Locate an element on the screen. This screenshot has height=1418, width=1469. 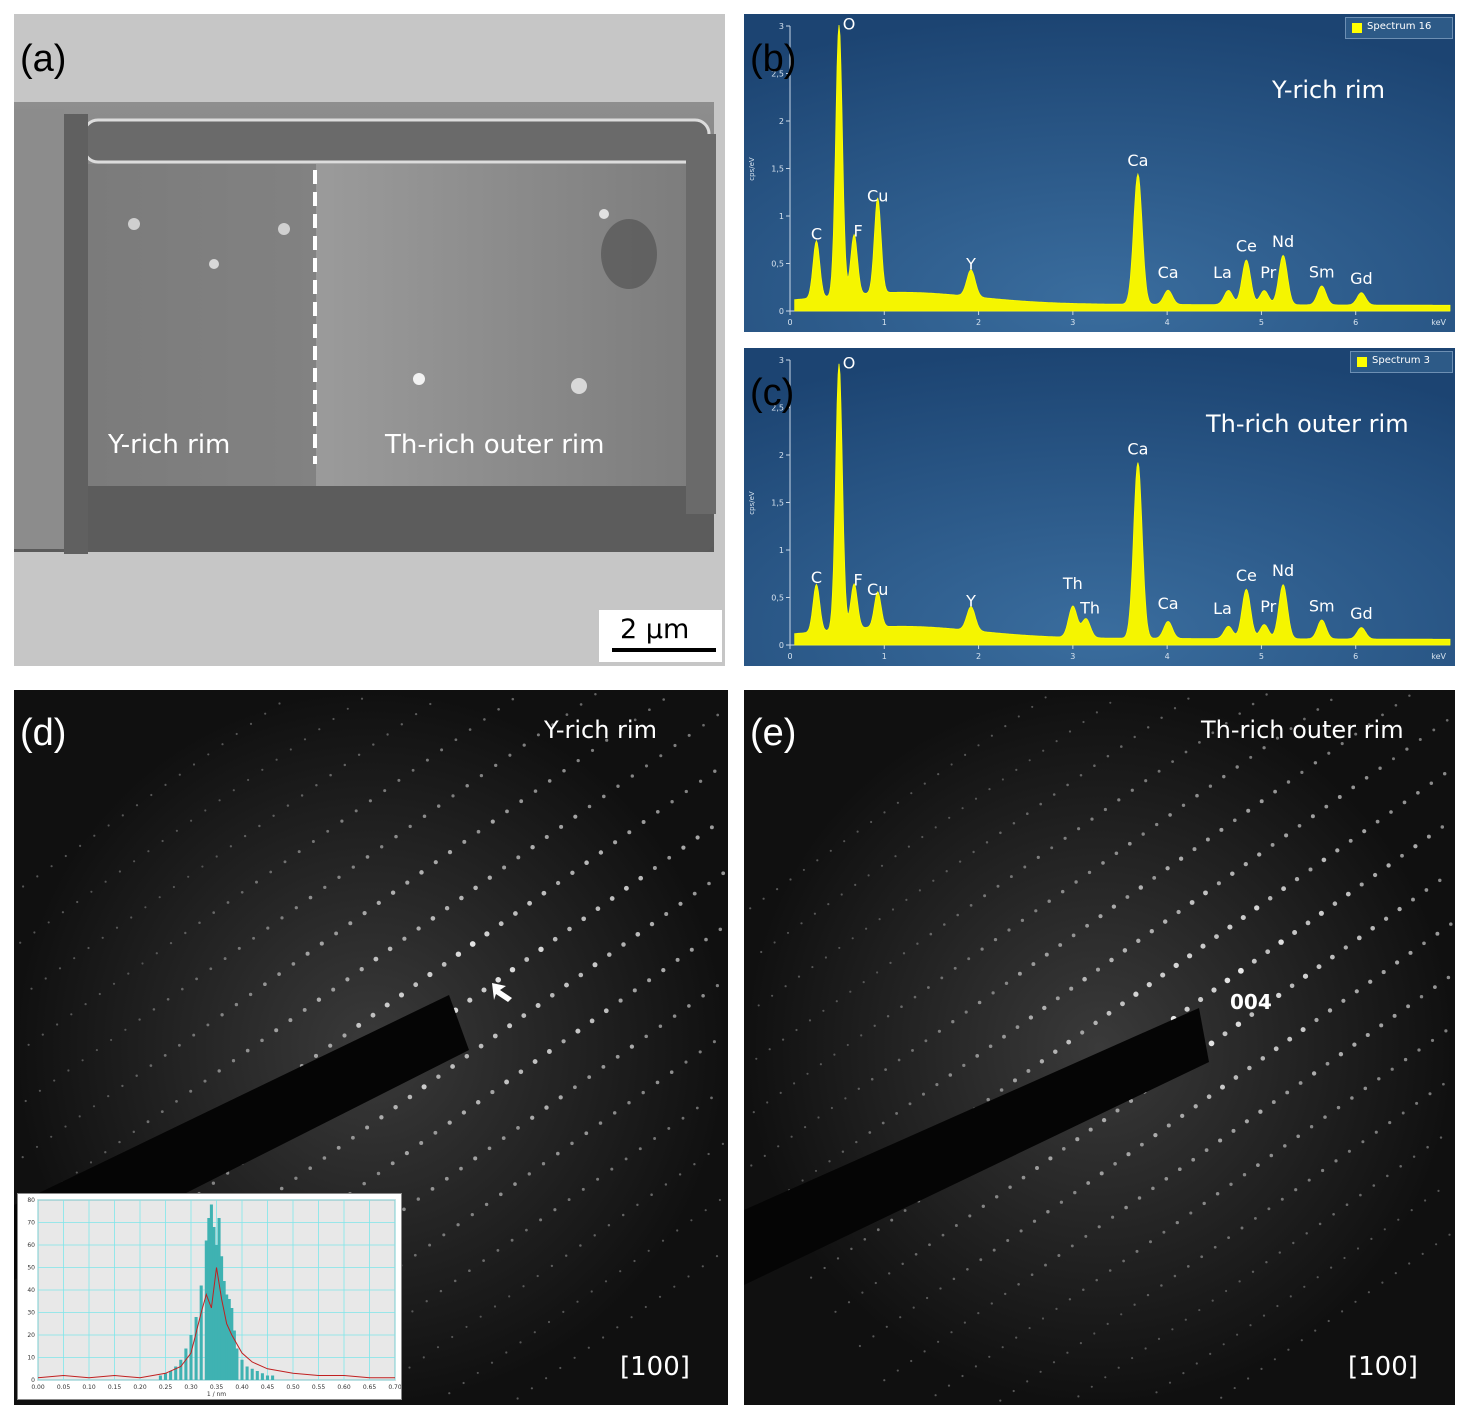
panel-e-title: Th-rich outer rim is located at coordinates (1302, 730).